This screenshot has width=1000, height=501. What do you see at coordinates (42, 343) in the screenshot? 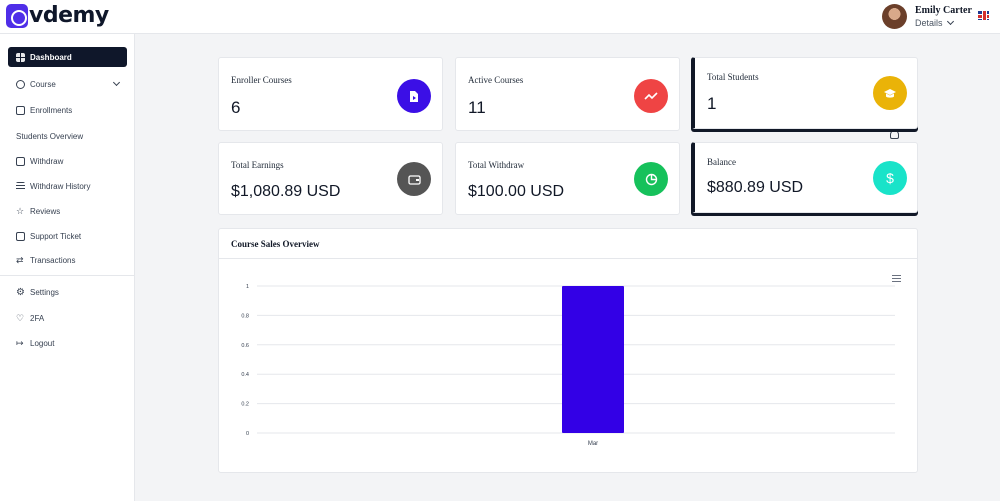
I see `sidebar-item-label: Logout` at bounding box center [42, 343].